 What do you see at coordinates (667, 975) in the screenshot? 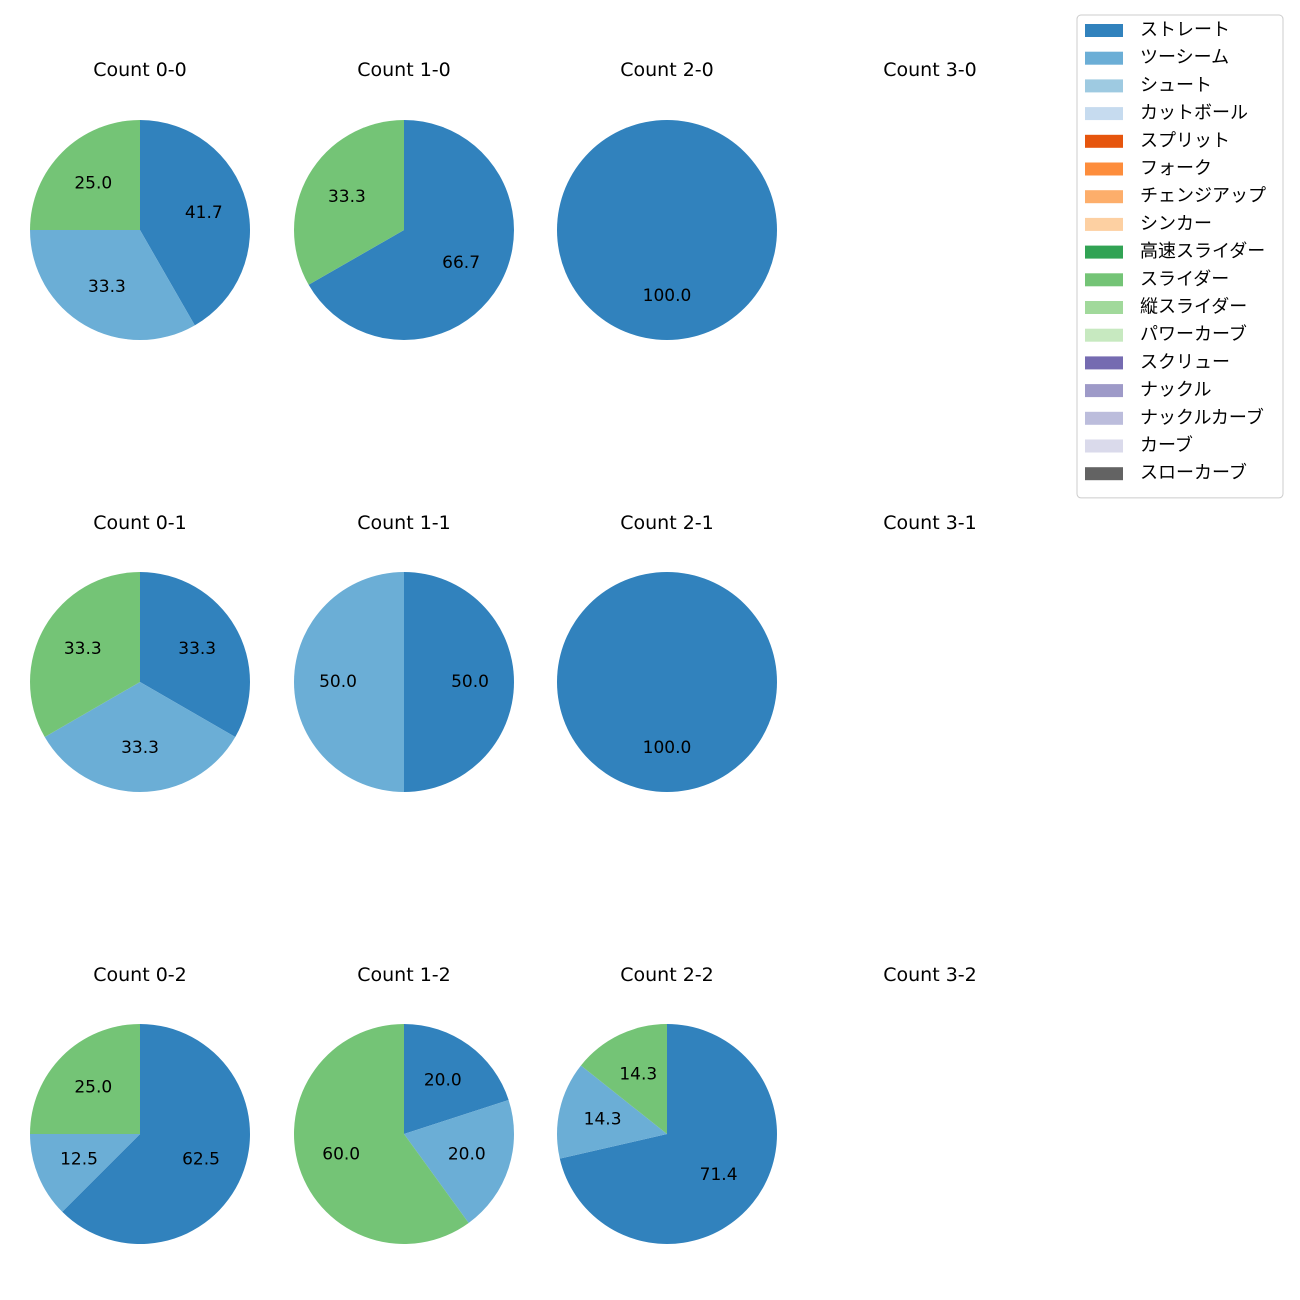
I see `pie-title: Count 2-2` at bounding box center [667, 975].